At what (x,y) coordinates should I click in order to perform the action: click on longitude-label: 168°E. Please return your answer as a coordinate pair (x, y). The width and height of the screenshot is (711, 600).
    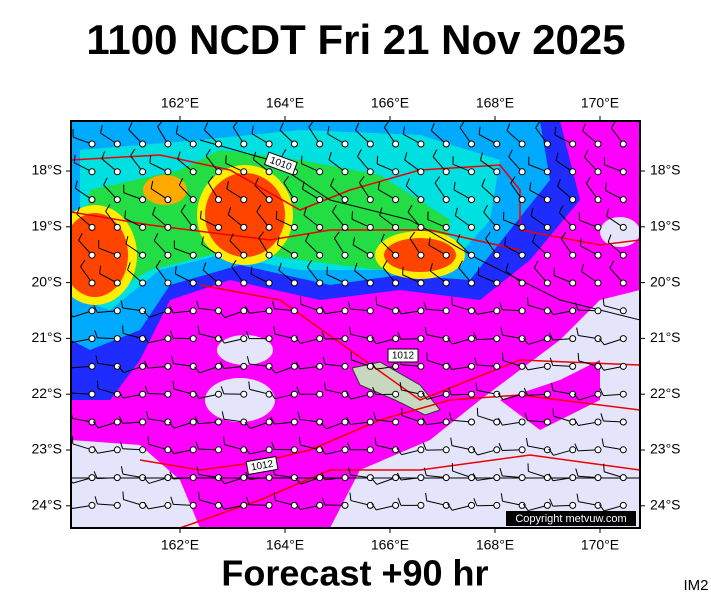
    Looking at the image, I should click on (495, 545).